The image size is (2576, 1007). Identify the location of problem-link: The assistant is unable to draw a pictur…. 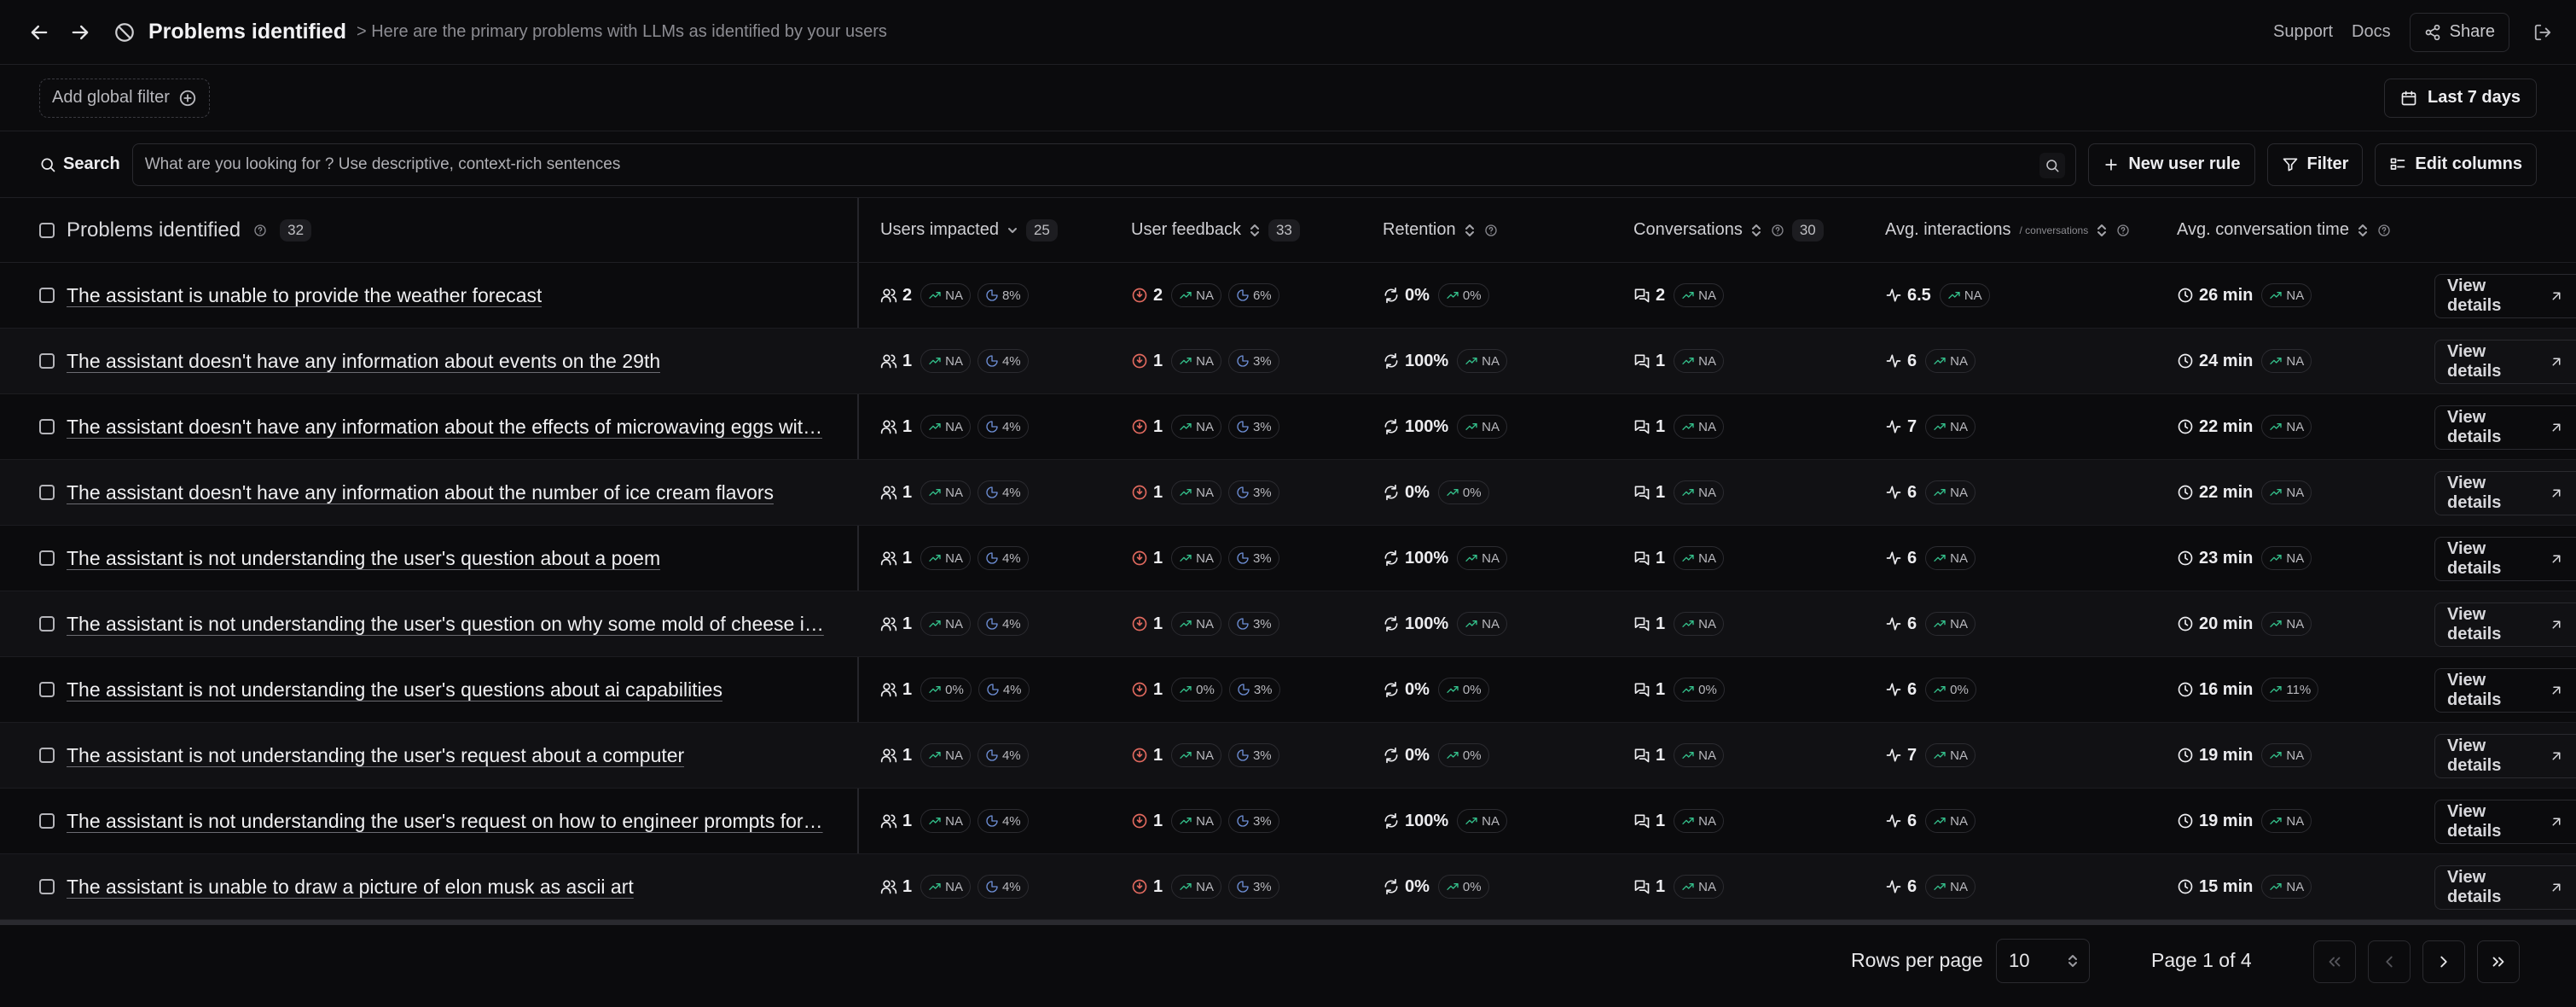
(350, 886).